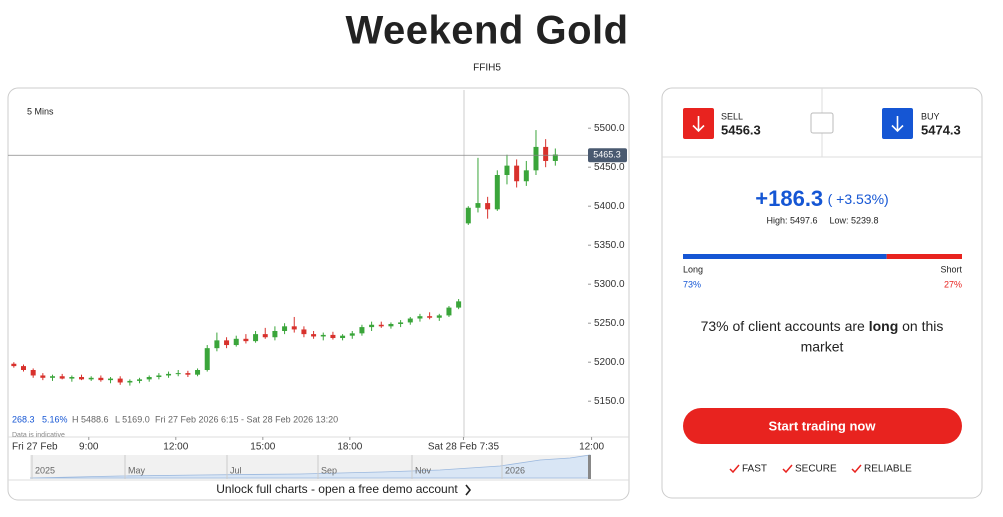 This screenshot has height=517, width=1003. I want to click on quantity-box, so click(822, 123).